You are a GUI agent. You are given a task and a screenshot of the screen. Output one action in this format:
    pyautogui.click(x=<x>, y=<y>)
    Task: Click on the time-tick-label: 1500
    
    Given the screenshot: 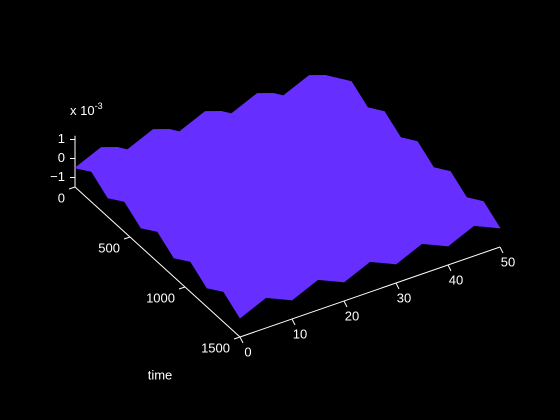 What is the action you would take?
    pyautogui.click(x=215, y=347)
    